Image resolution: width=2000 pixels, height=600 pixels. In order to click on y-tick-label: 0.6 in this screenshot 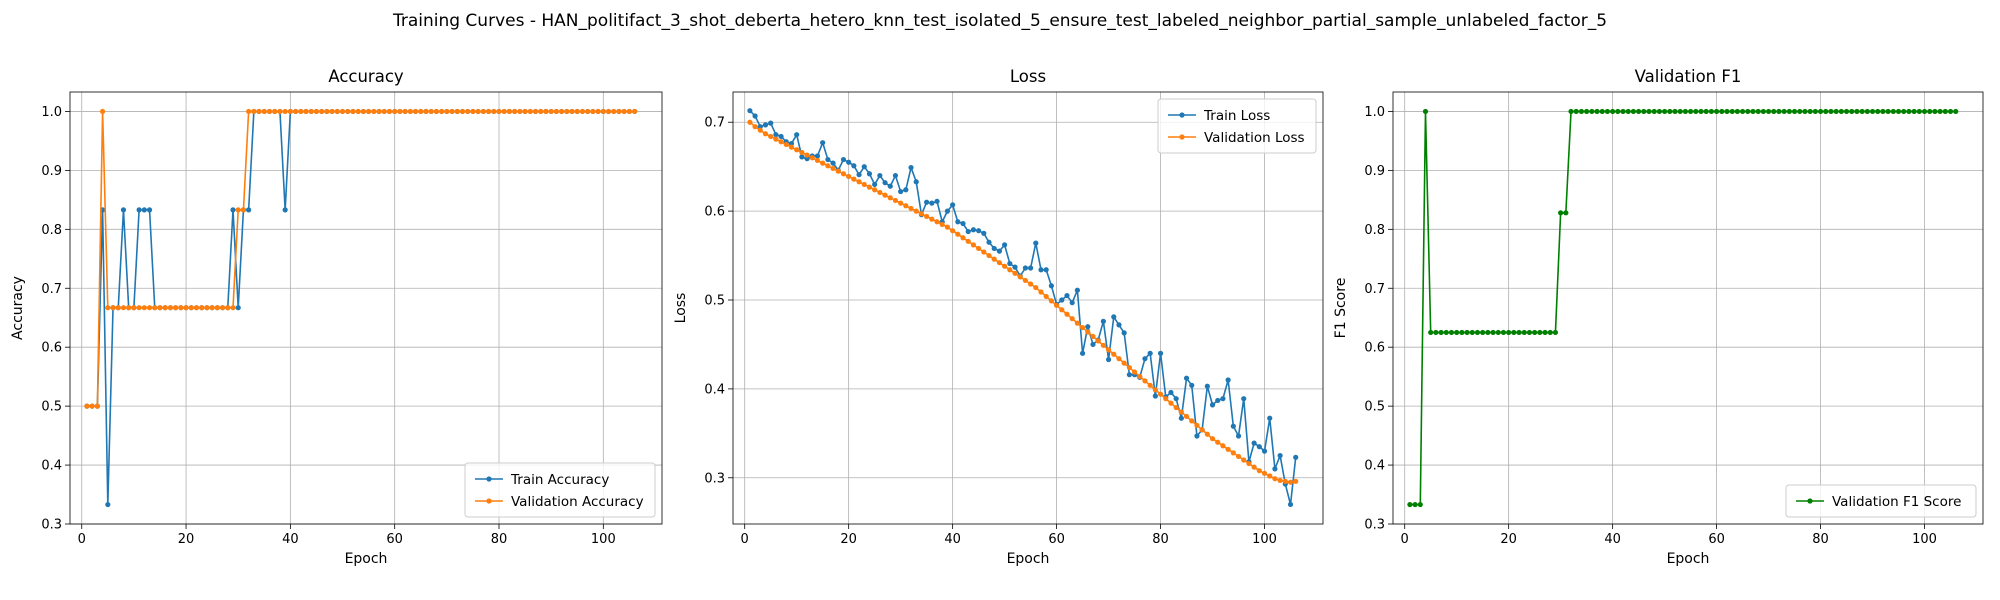, I will do `click(1374, 348)`.